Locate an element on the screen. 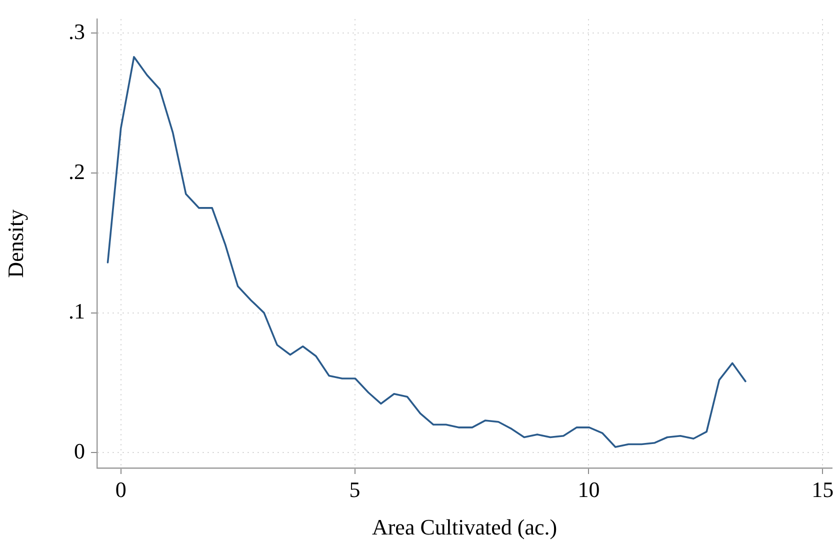  y-tick-label: .1 is located at coordinates (76, 311).